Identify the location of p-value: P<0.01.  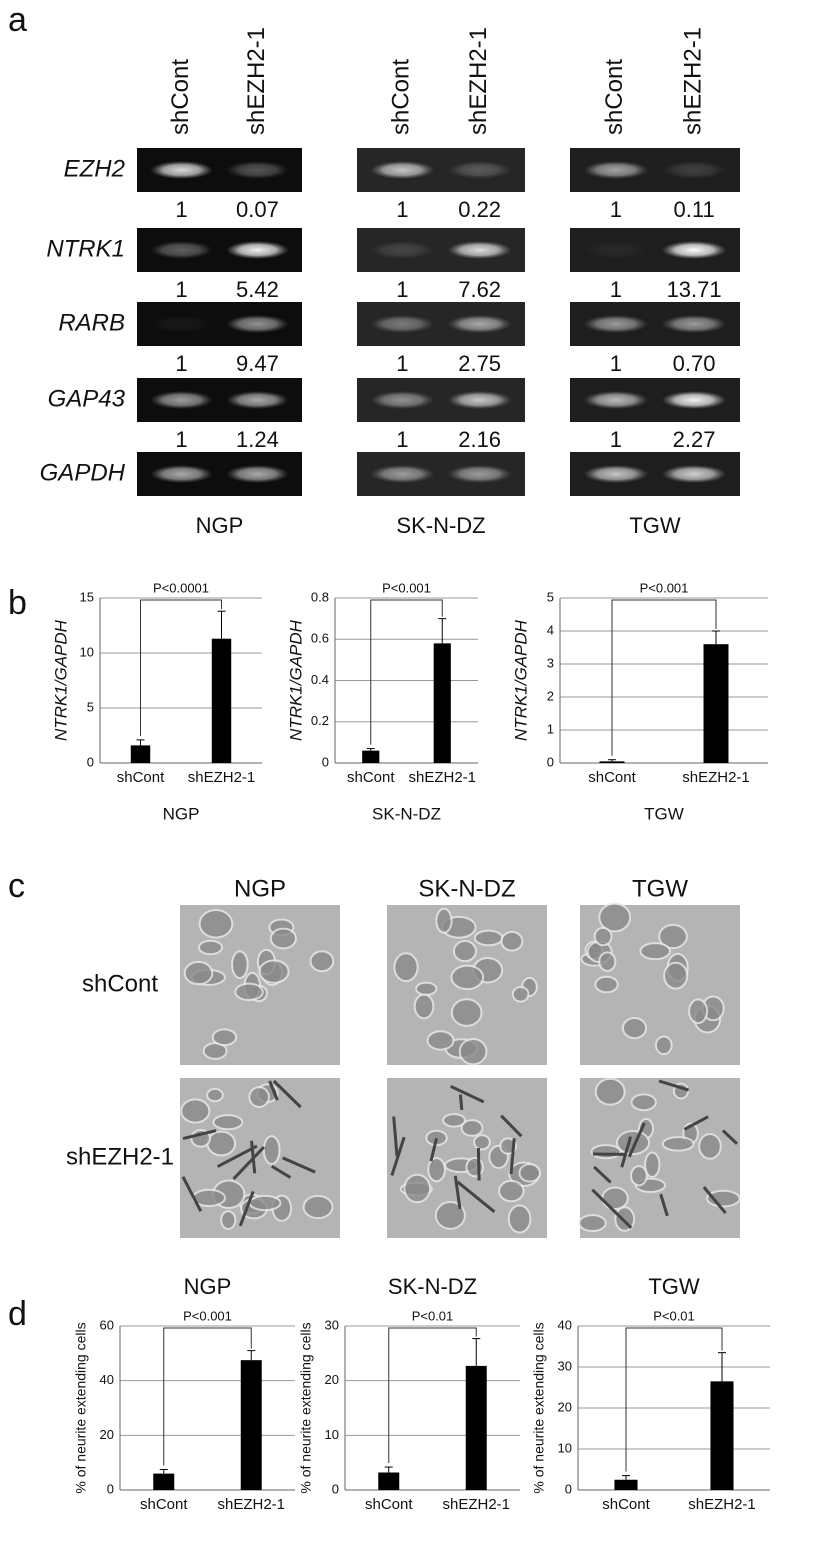
(433, 1315).